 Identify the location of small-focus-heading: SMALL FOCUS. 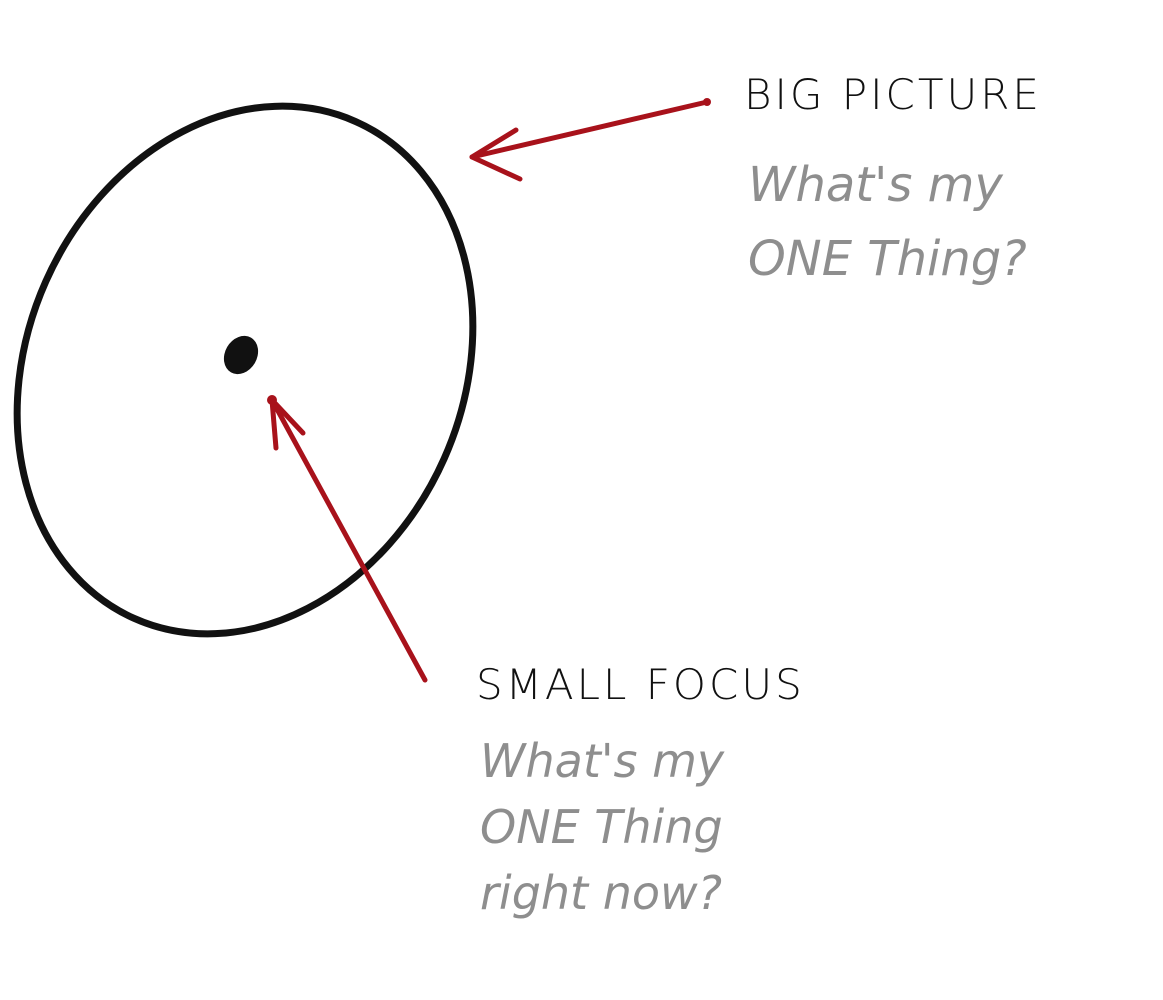
(640, 684).